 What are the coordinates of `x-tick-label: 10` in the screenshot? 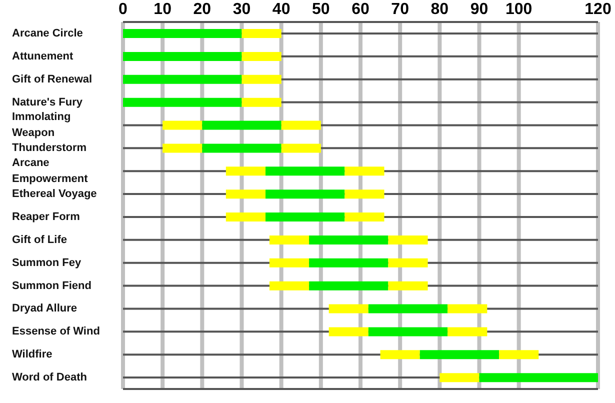 It's located at (163, 9).